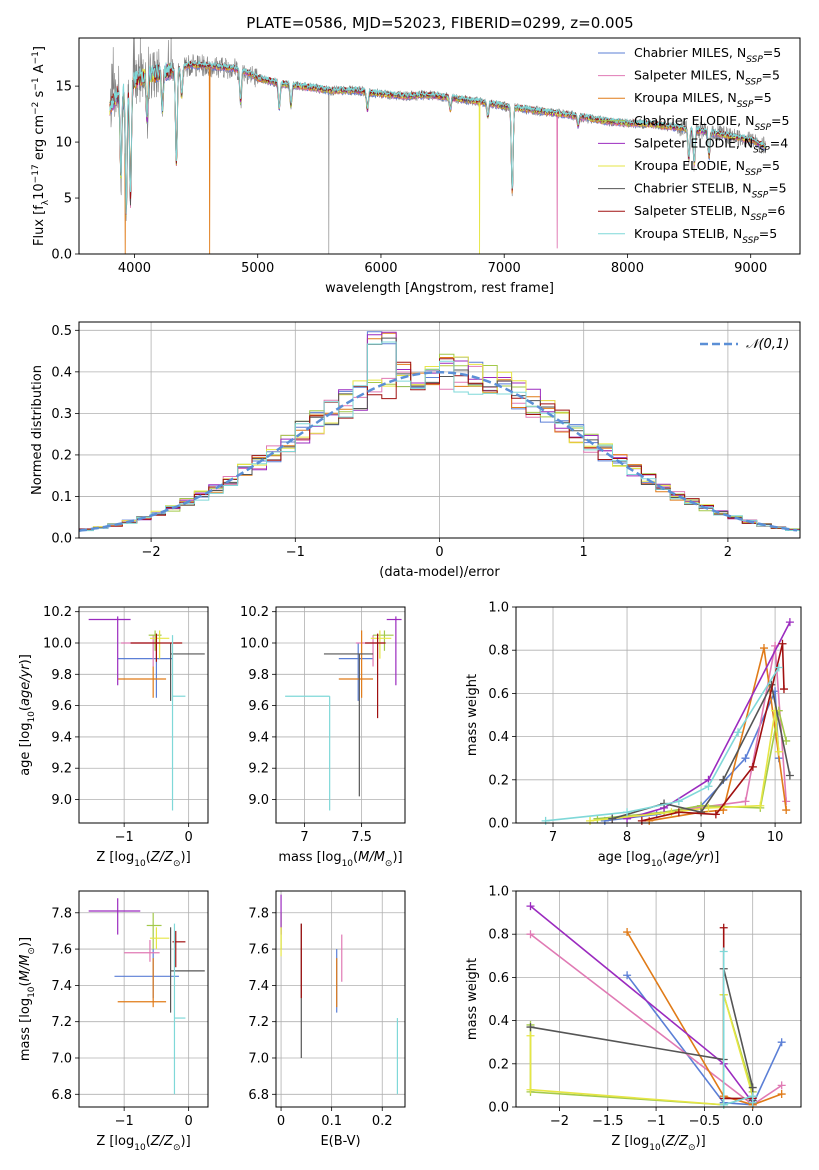 The height and width of the screenshot is (1170, 819). What do you see at coordinates (115, 1141) in the screenshot?
I see `x-axis-label-part: Z [log` at bounding box center [115, 1141].